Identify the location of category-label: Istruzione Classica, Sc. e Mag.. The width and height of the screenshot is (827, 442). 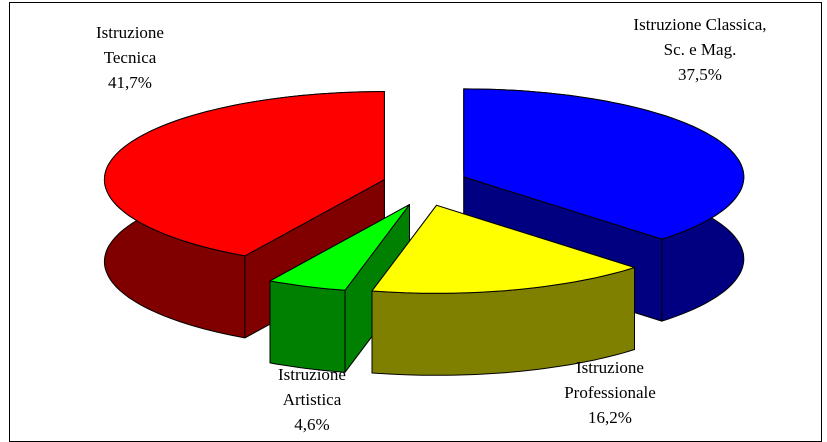
(700, 37).